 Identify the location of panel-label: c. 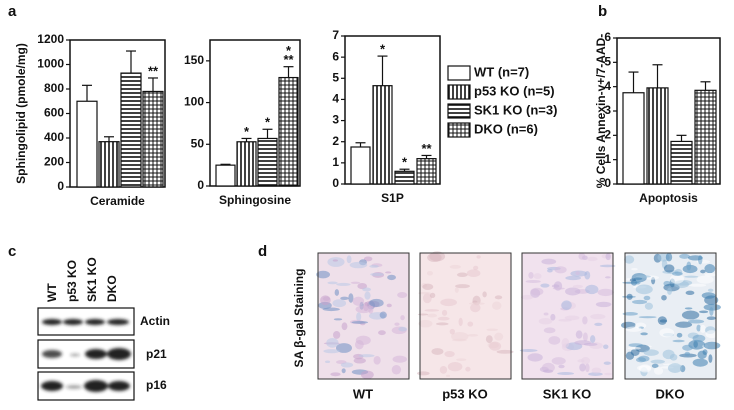
(12, 251).